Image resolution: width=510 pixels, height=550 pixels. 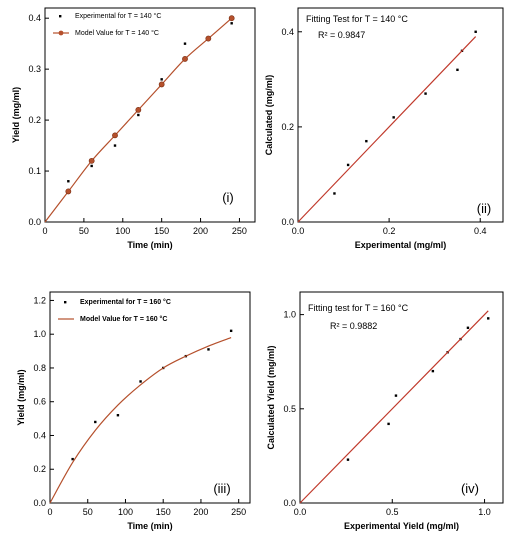 What do you see at coordinates (117, 33) in the screenshot?
I see `legend-entry: Model Value for T = 140 °C` at bounding box center [117, 33].